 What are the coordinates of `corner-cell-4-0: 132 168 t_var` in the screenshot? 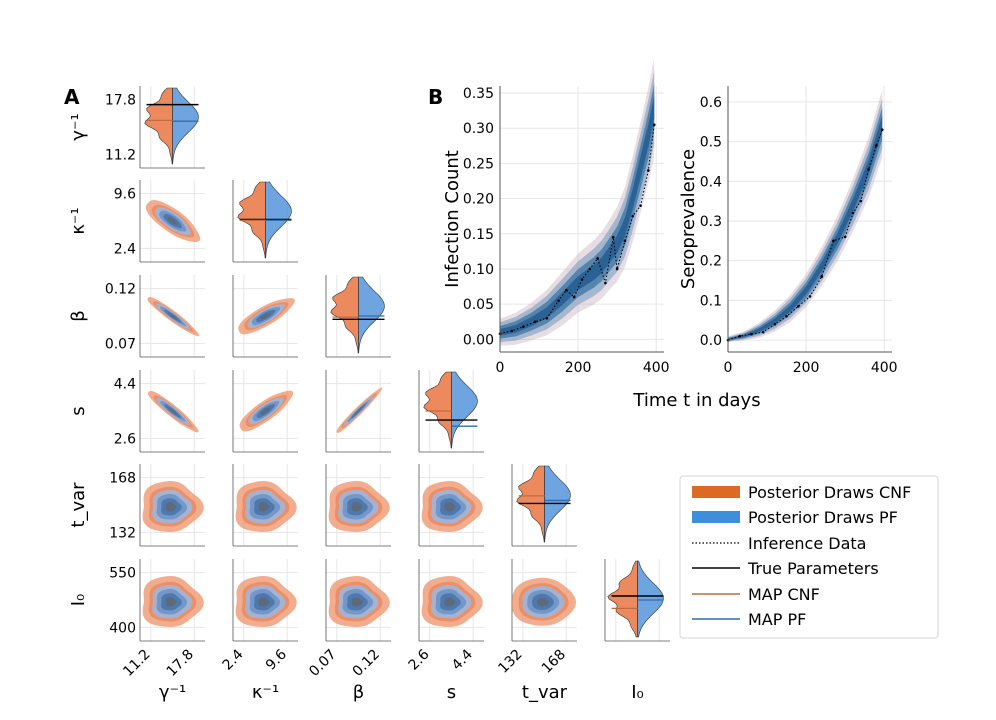 It's located at (136, 505).